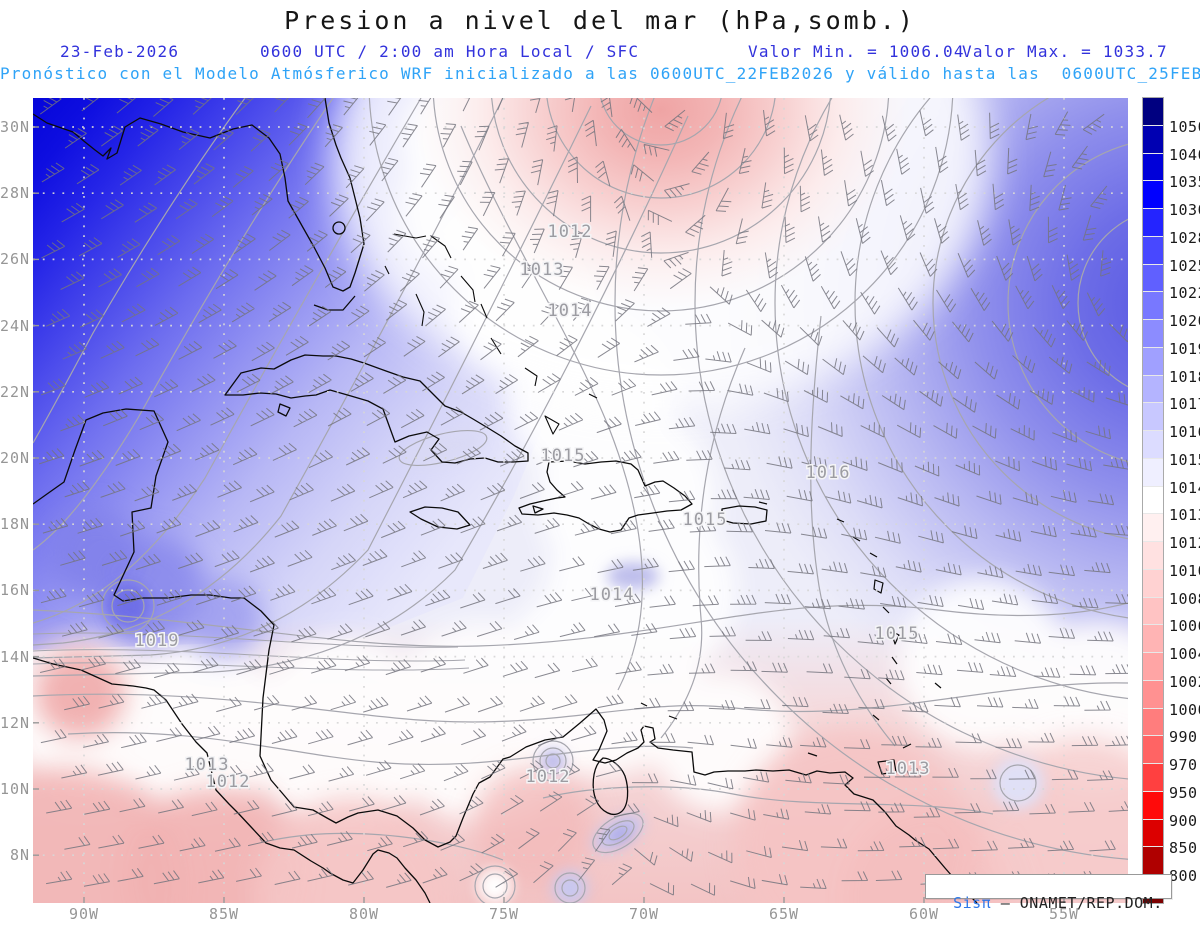 This screenshot has width=1200, height=927. Describe the element at coordinates (15, 325) in the screenshot. I see `lat-label-24N: 24N` at that location.